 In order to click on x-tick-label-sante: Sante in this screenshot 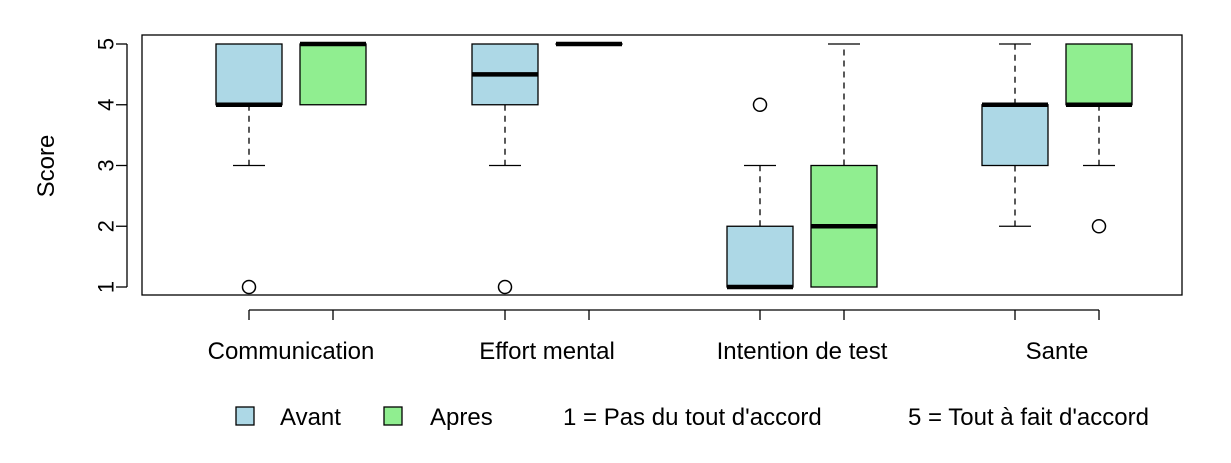, I will do `click(1057, 351)`.